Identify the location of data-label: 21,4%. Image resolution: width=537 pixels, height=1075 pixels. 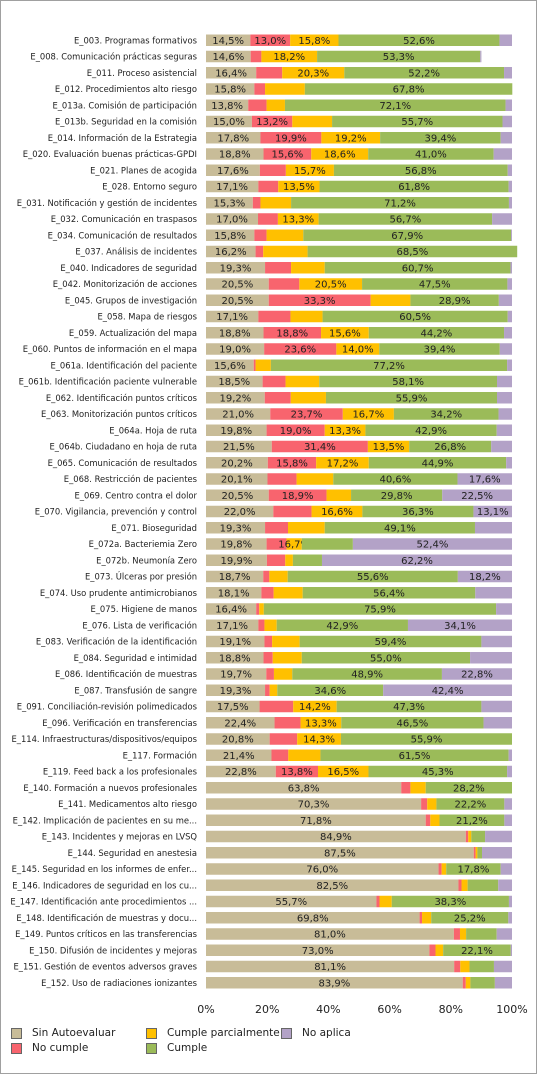
(239, 756).